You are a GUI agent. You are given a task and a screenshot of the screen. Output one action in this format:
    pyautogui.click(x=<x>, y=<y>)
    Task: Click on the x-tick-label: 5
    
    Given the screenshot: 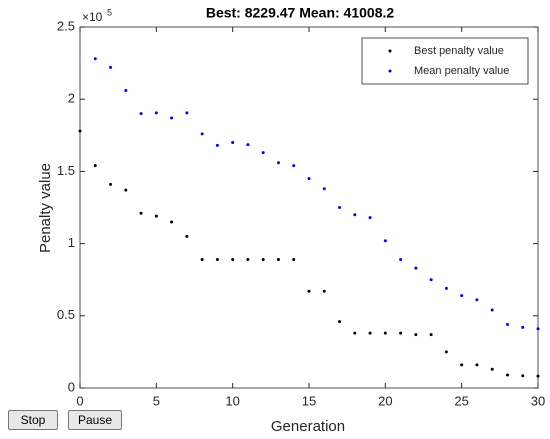 What is the action you would take?
    pyautogui.click(x=156, y=400)
    